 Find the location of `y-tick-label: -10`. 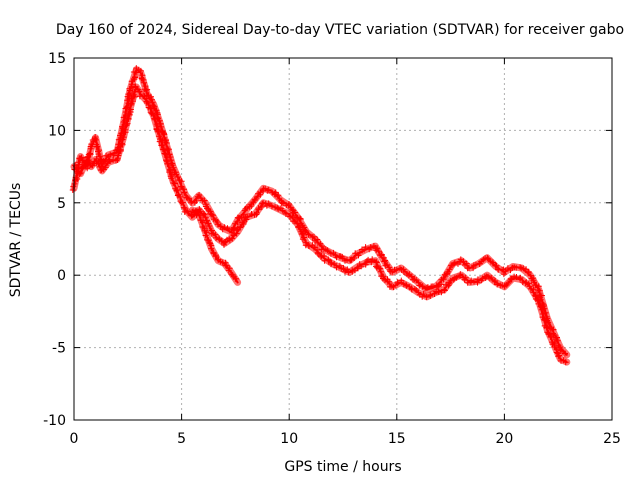

y-tick-label: -10 is located at coordinates (54, 421).